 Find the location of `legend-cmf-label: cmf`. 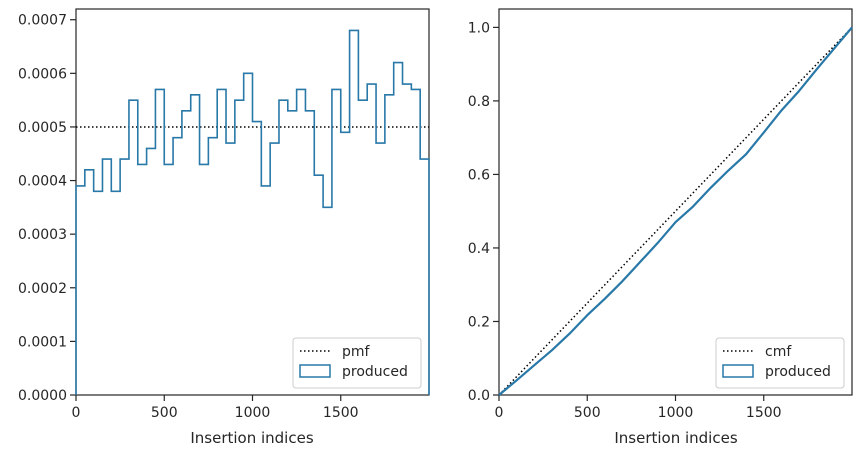

legend-cmf-label: cmf is located at coordinates (778, 352).